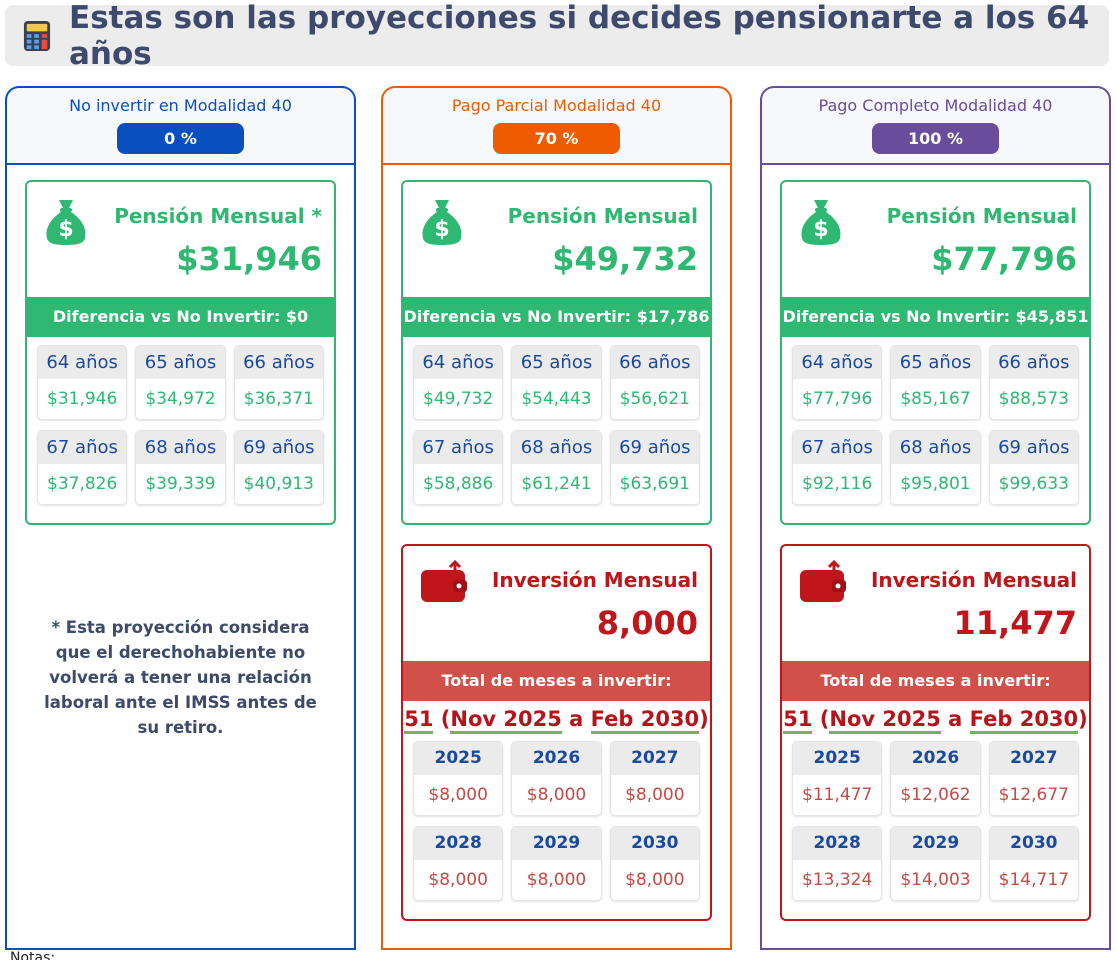  Describe the element at coordinates (1033, 484) in the screenshot. I see `cell-value: $99,633` at that location.